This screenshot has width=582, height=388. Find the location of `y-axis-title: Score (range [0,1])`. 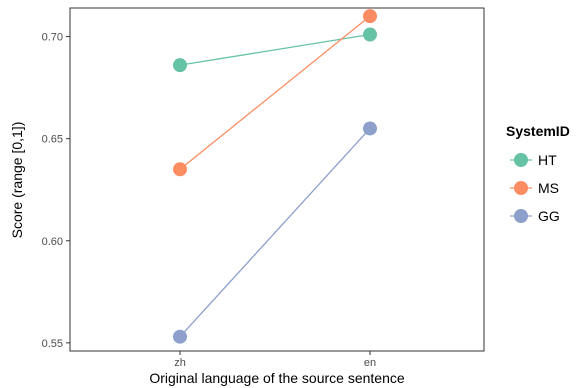

y-axis-title: Score (range [0,1]) is located at coordinates (17, 180).